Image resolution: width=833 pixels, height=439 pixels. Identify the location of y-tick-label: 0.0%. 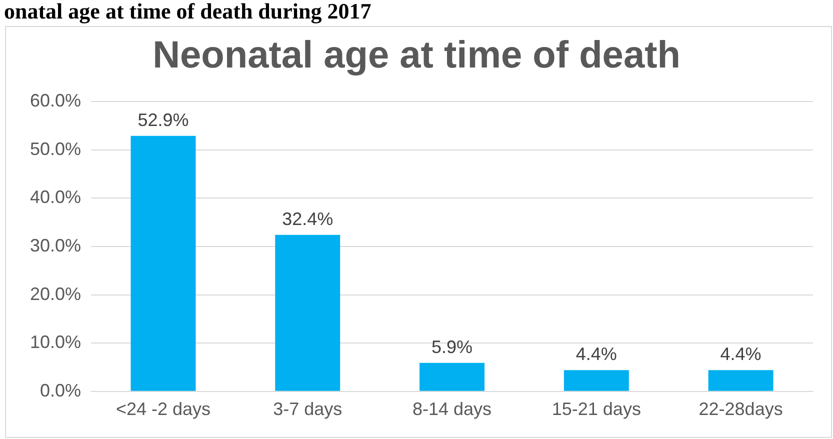
(61, 390).